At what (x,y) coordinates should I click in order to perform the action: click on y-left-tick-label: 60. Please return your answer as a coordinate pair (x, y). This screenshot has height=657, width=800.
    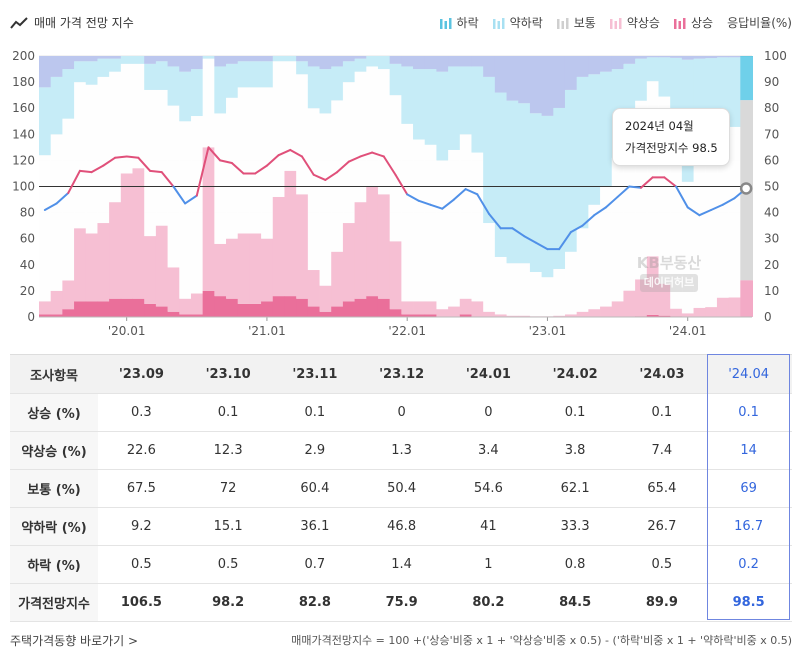
    Looking at the image, I should click on (27, 239).